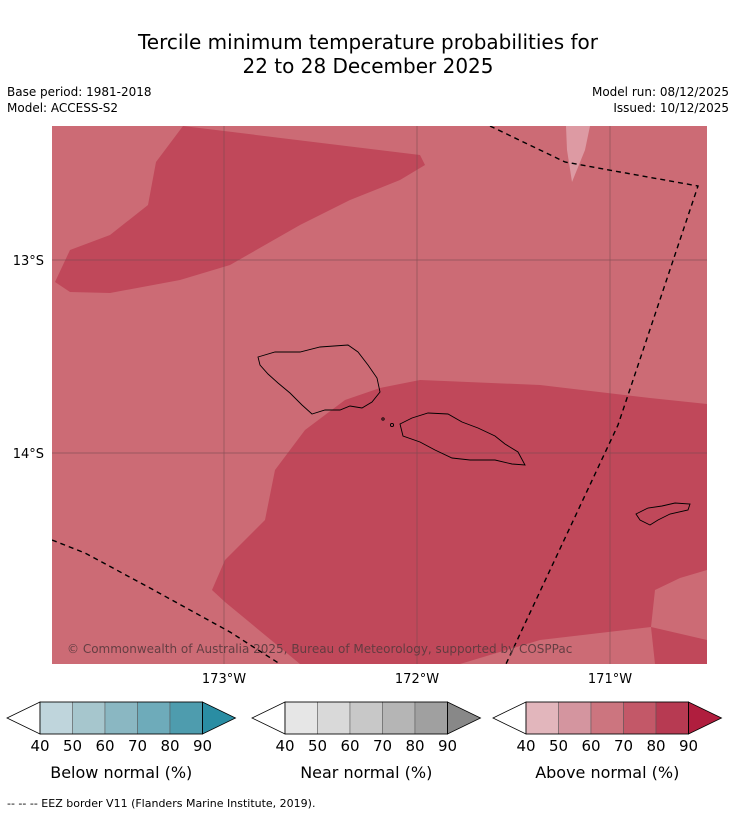 The height and width of the screenshot is (816, 736). Describe the element at coordinates (607, 772) in the screenshot. I see `colorbar-label: Above normal (%)` at that location.